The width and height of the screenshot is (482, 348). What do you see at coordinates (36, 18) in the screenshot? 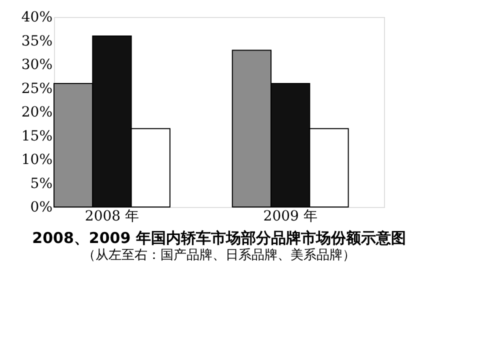
I see `y-tick-label: 40%` at bounding box center [36, 18].